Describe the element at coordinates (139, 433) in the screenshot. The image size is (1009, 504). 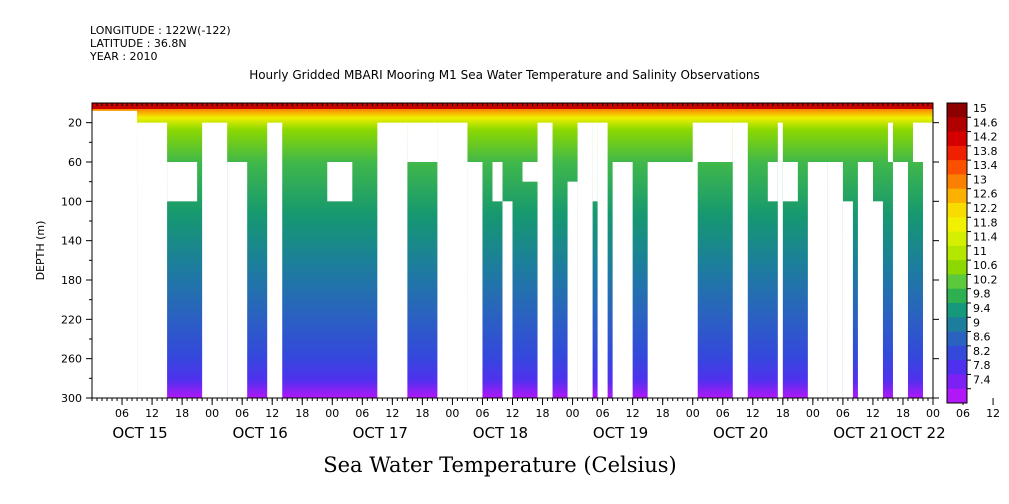
I see `x-day-label: OCT 15` at that location.